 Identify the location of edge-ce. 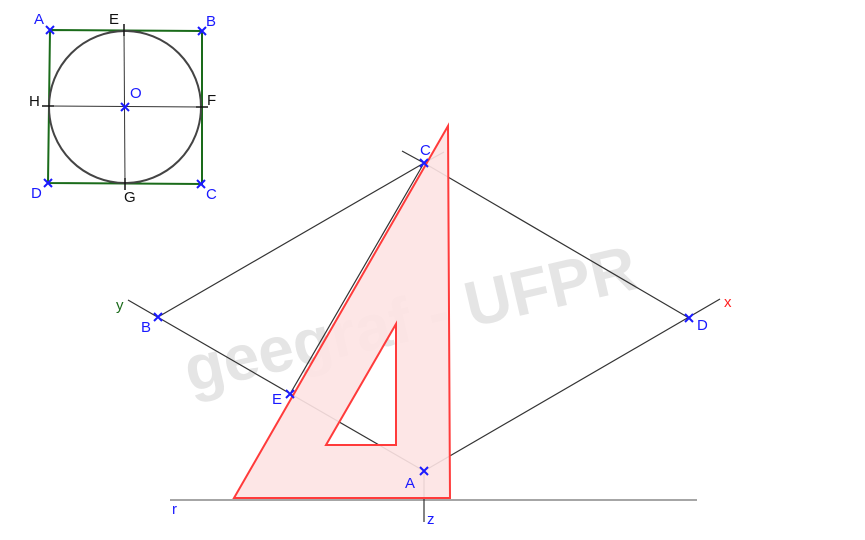
(357, 278).